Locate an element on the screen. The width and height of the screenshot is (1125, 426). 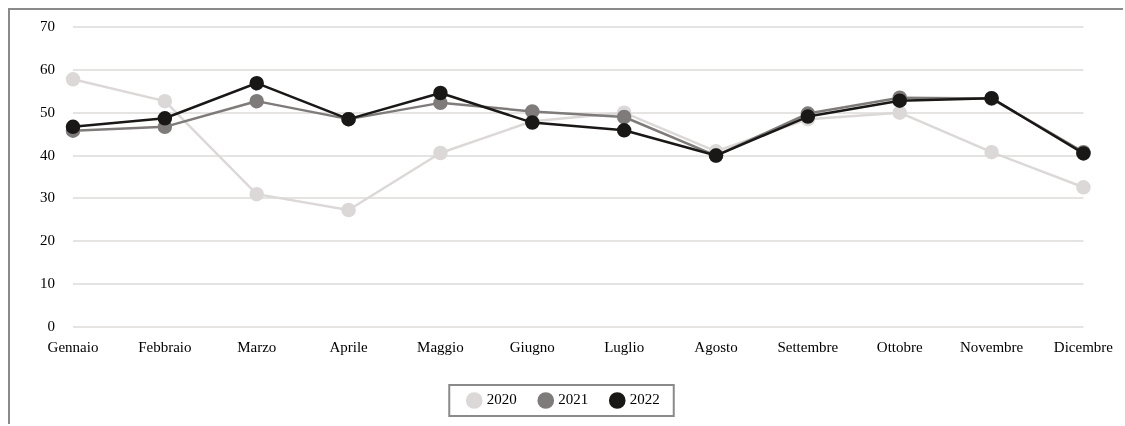
x-tick-label: Maggio is located at coordinates (440, 346).